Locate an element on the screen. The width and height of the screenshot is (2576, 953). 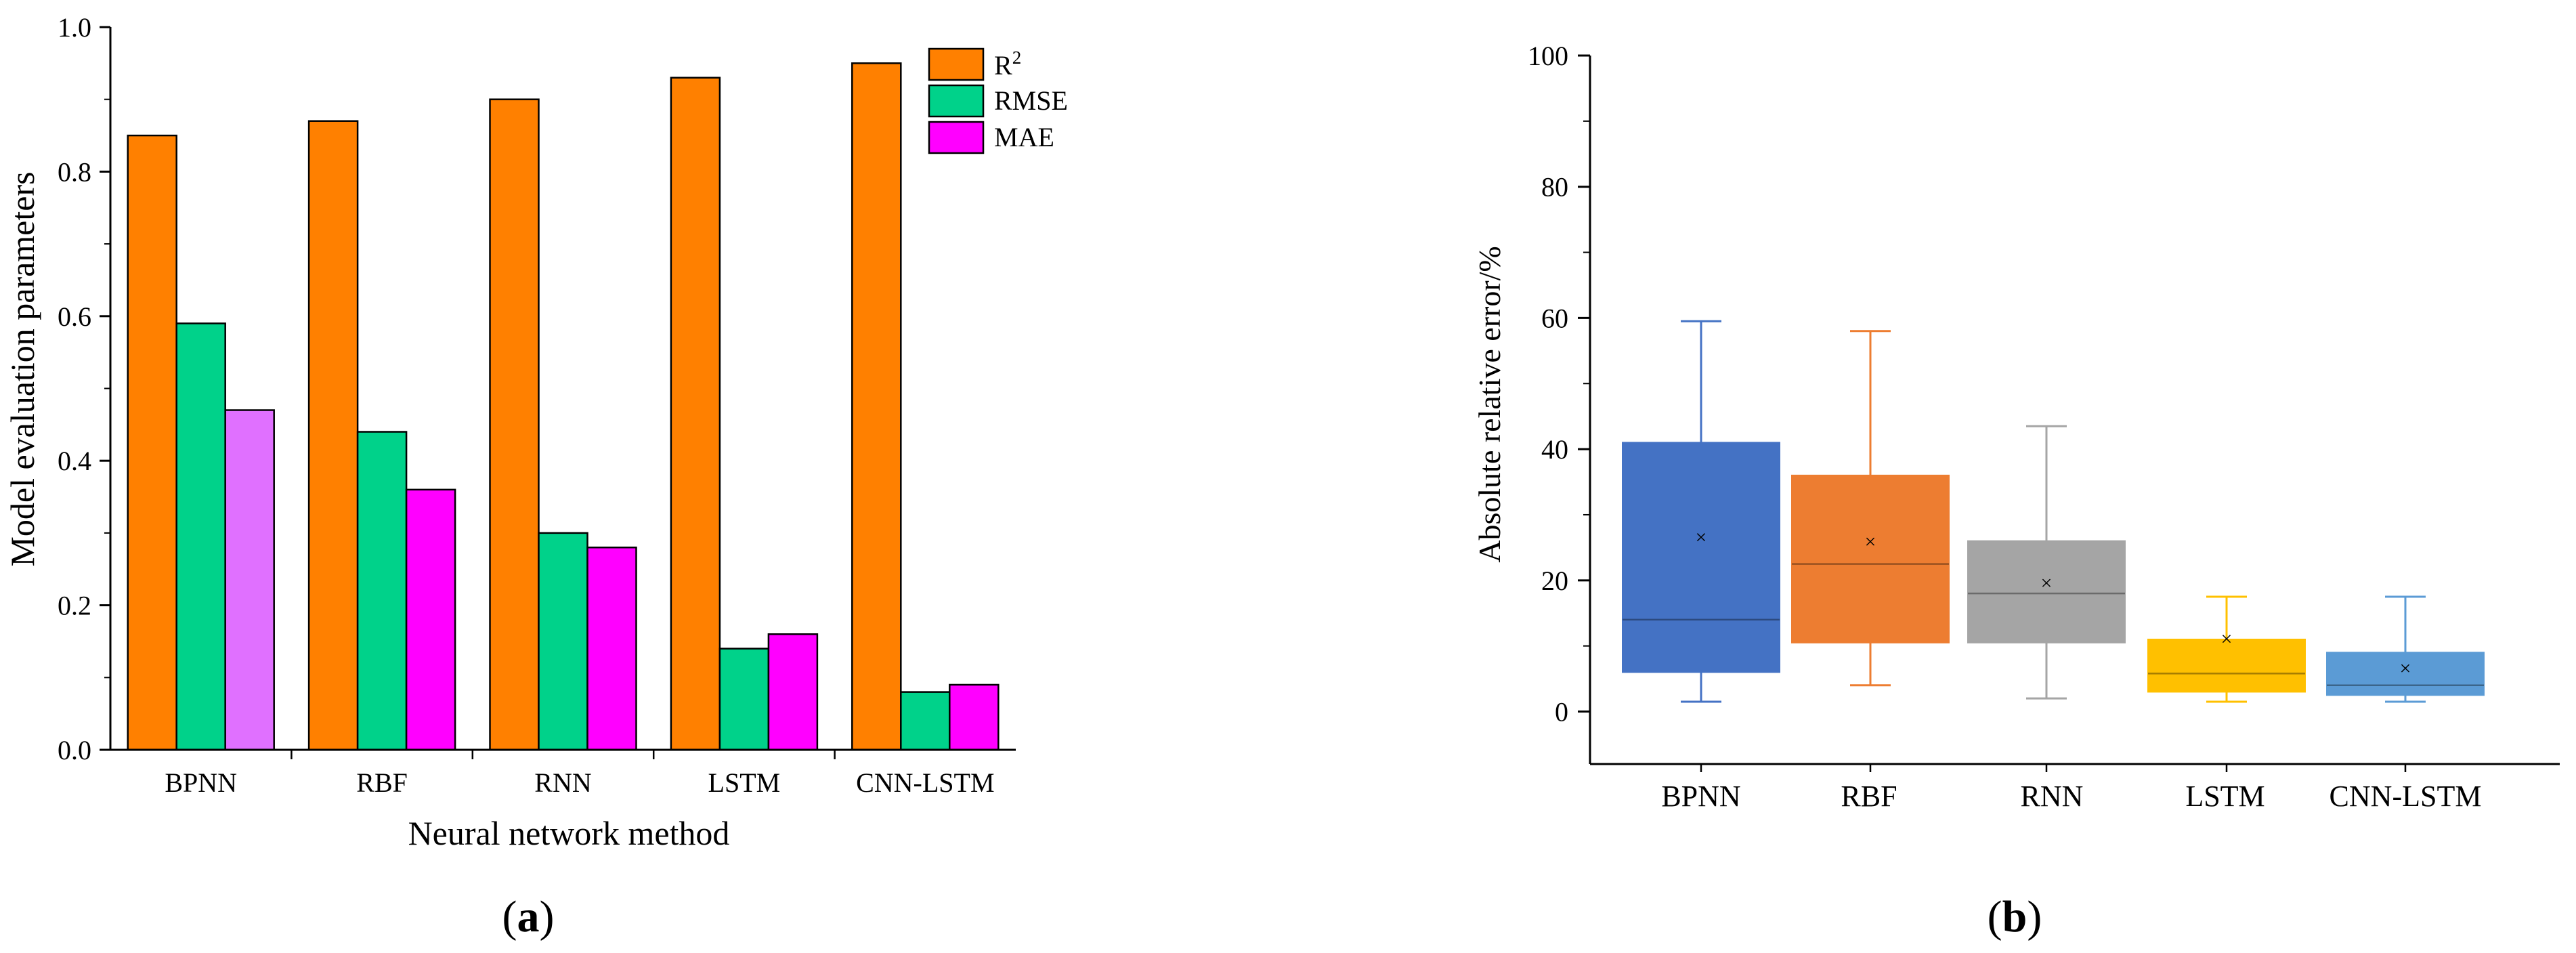
panel-b-label: b is located at coordinates (2014, 916).